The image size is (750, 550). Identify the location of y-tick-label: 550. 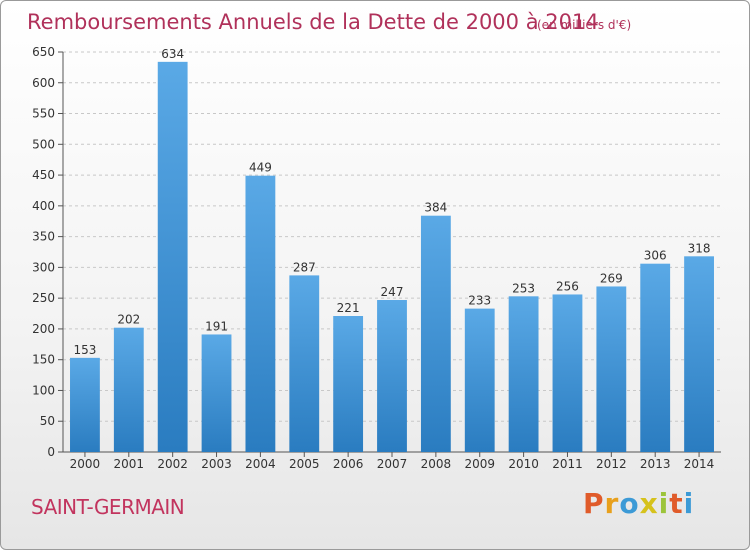
(43, 114).